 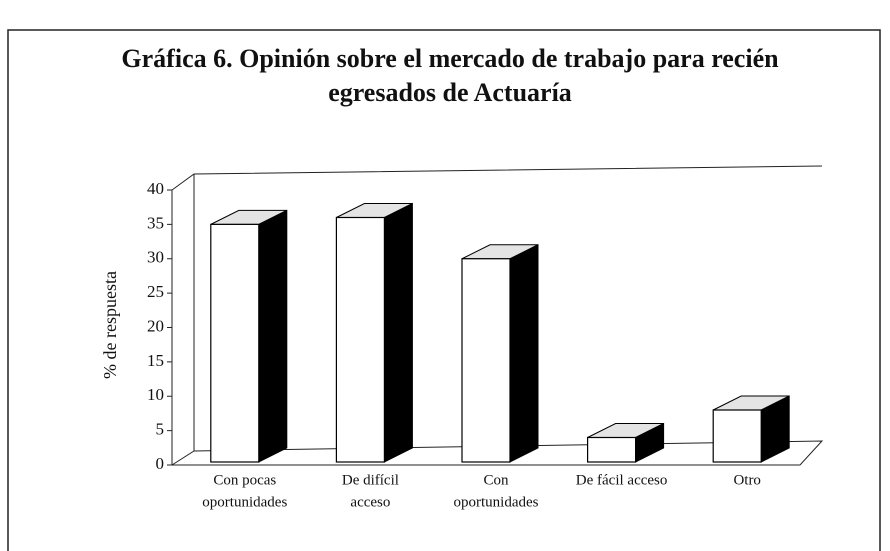 I want to click on y-tick-label: 40, so click(x=155, y=188).